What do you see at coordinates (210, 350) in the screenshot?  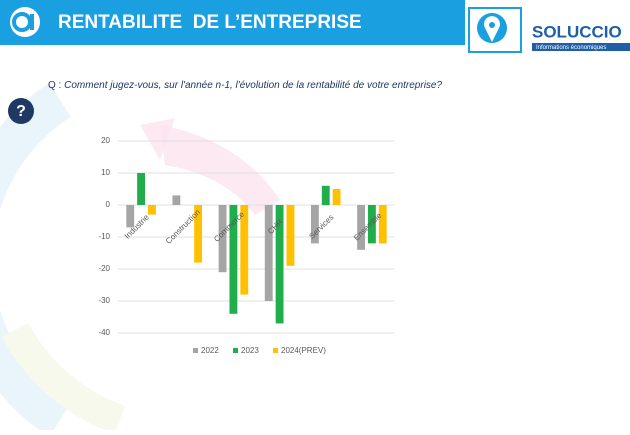 I see `legend-label: 2022` at bounding box center [210, 350].